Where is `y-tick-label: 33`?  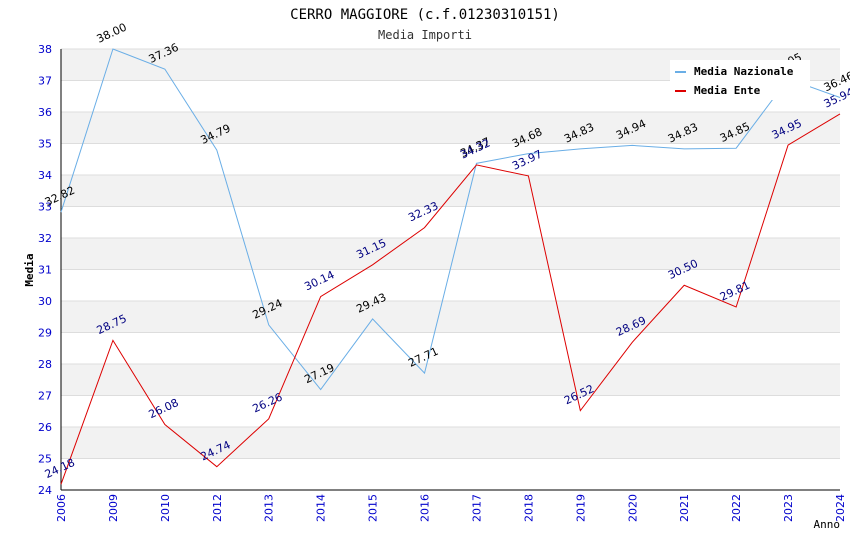
y-tick-label: 33 is located at coordinates (45, 207).